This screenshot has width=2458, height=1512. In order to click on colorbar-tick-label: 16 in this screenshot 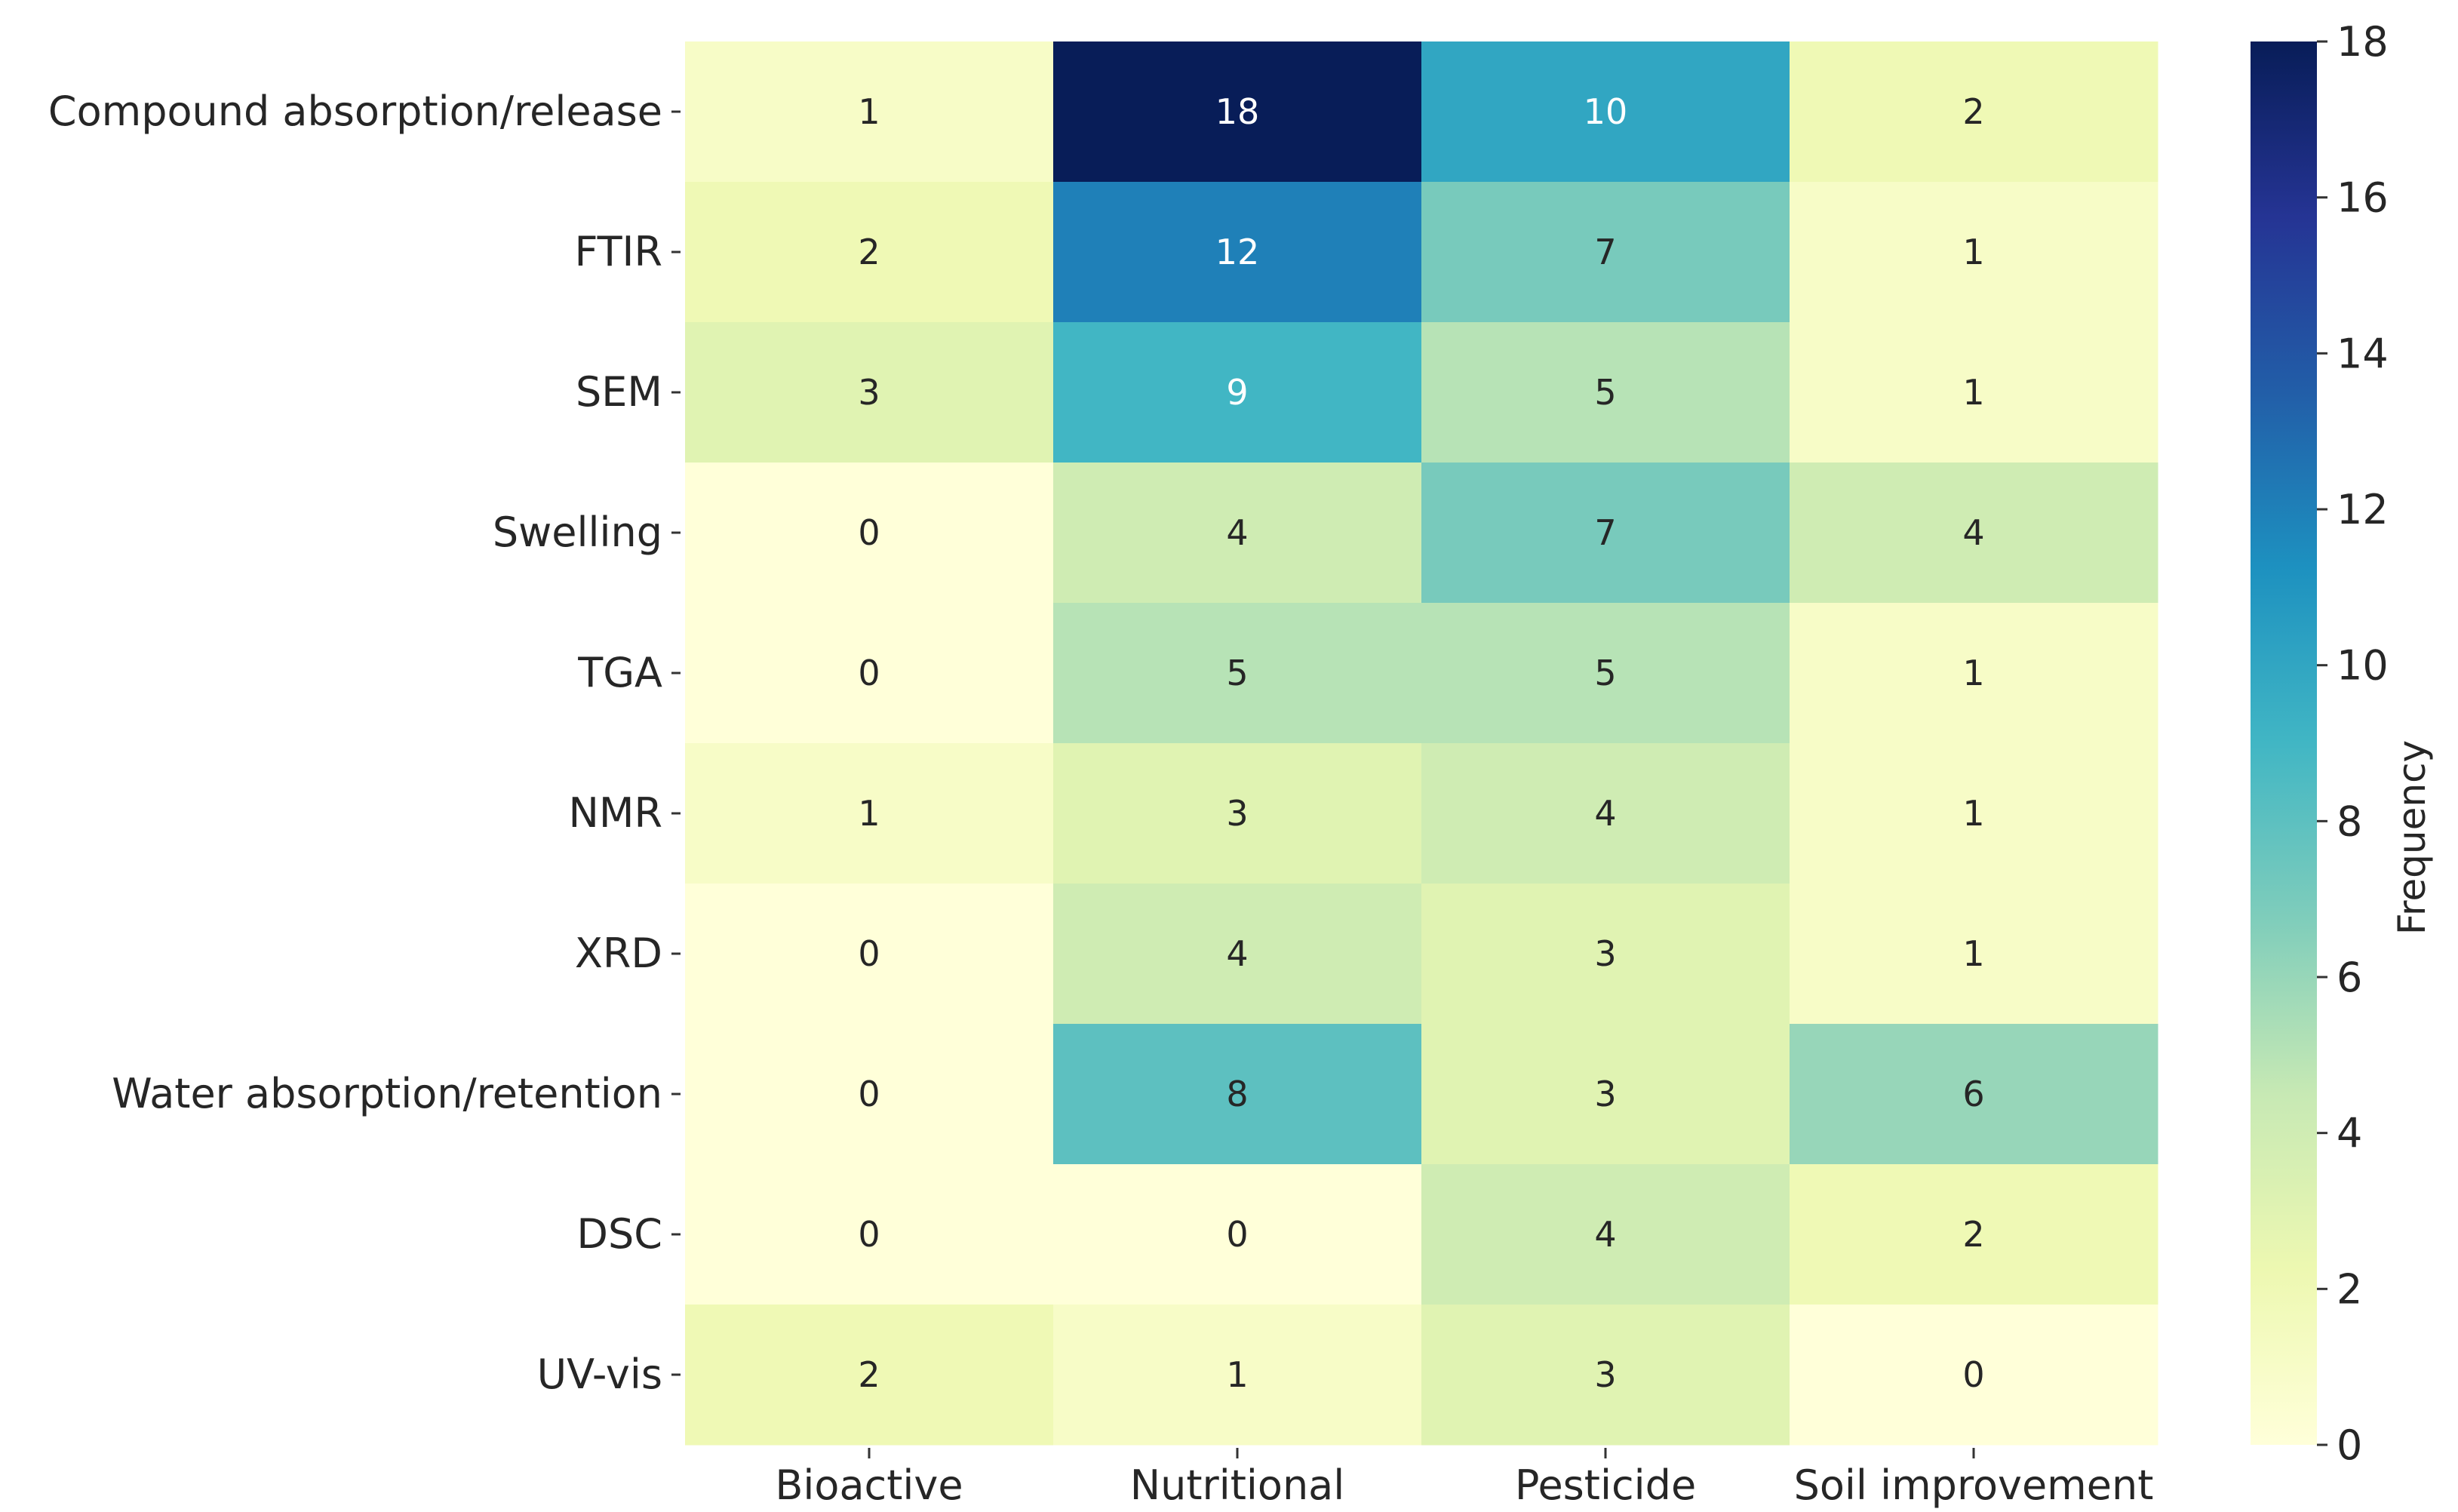, I will do `click(2363, 198)`.